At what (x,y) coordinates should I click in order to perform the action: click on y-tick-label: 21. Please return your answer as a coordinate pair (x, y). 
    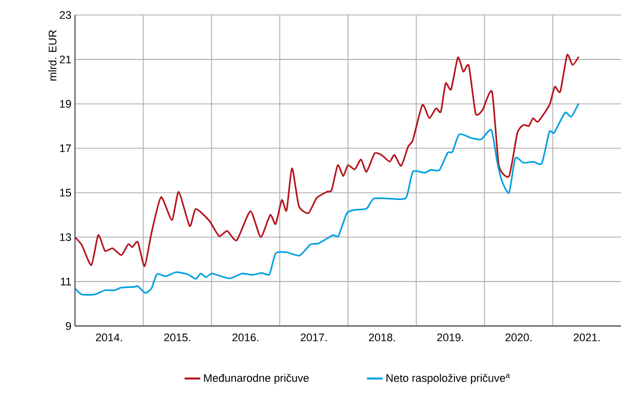
    Looking at the image, I should click on (65, 60).